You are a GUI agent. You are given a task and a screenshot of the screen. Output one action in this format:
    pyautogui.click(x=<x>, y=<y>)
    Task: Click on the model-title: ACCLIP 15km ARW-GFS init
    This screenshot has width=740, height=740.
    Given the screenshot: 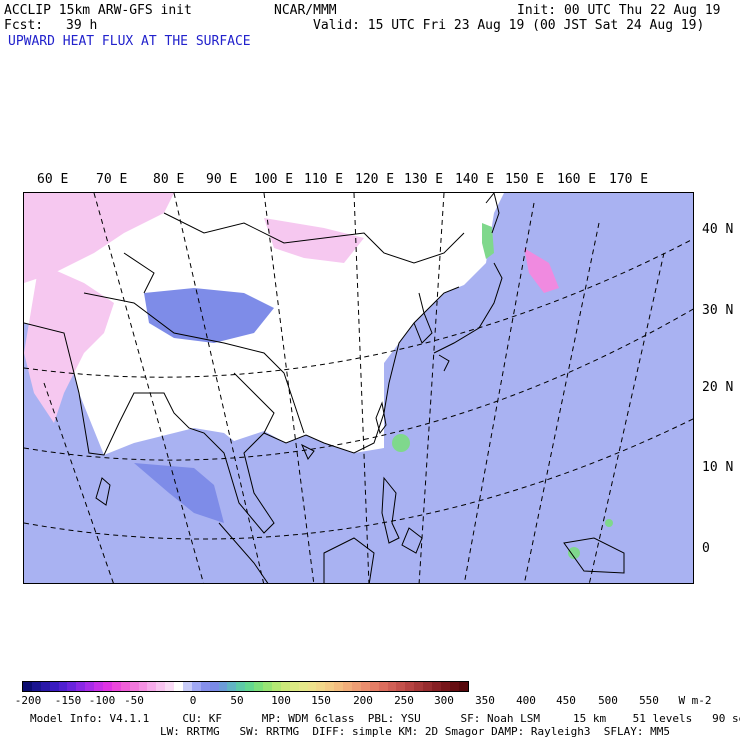 What is the action you would take?
    pyautogui.click(x=98, y=10)
    